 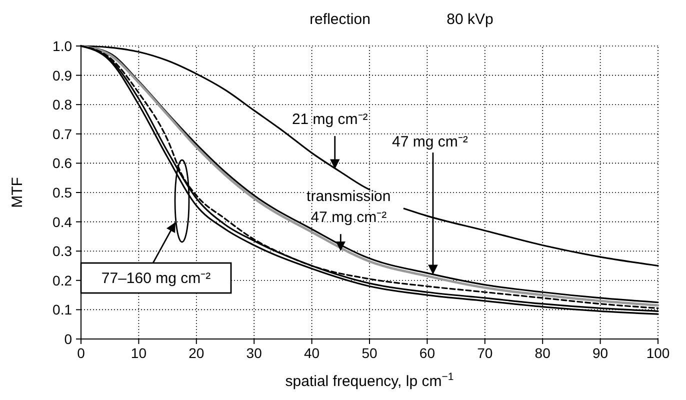 I want to click on y-tick-label: 0.1, so click(x=62, y=310).